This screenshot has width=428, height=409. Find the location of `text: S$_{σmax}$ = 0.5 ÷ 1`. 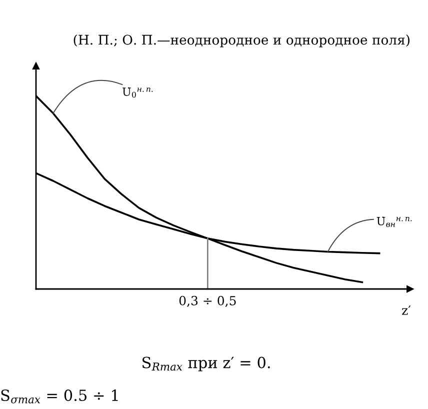

text: S$_{σmax}$ = 0.5 ÷ 1 is located at coordinates (59, 396).